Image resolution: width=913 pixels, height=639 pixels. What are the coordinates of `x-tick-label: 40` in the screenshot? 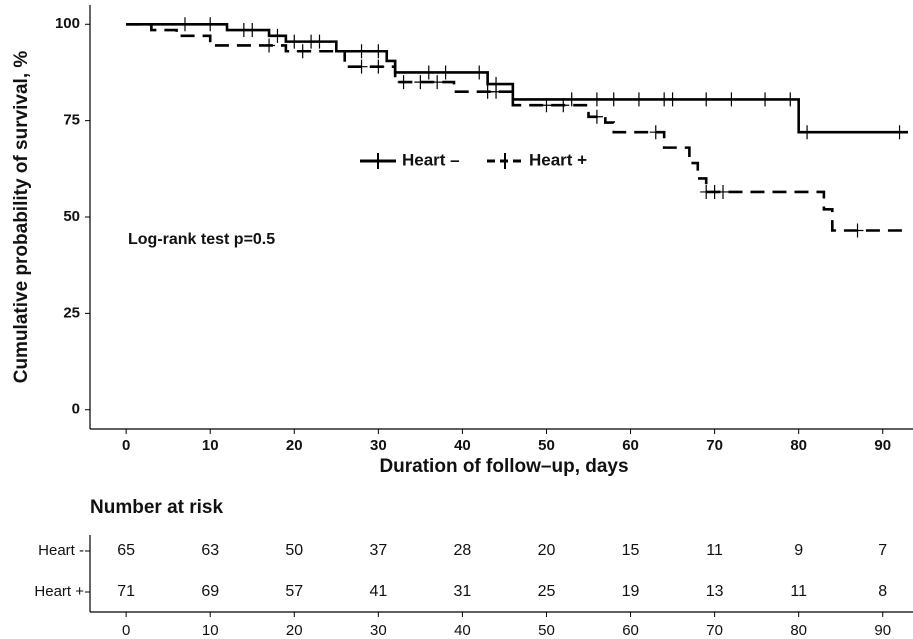 It's located at (462, 445).